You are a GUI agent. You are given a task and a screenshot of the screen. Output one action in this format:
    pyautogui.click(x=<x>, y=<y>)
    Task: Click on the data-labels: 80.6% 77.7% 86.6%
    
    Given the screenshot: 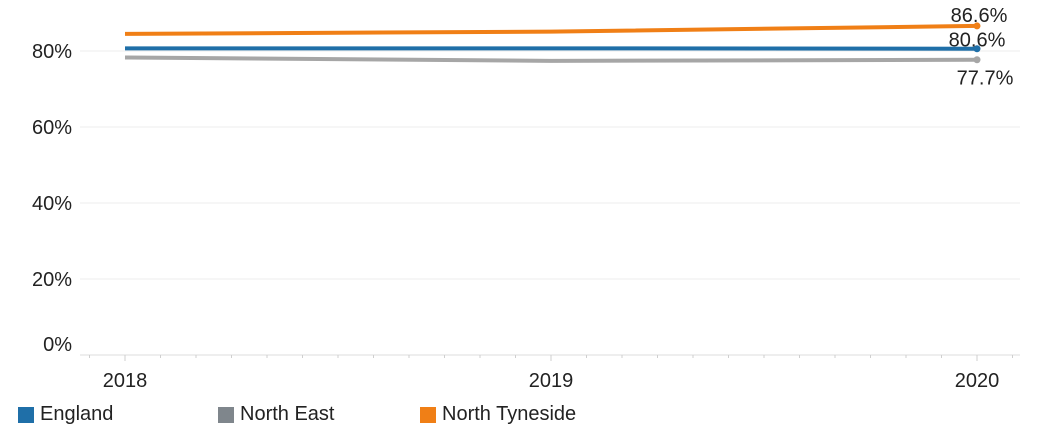 What is the action you would take?
    pyautogui.click(x=981, y=47)
    